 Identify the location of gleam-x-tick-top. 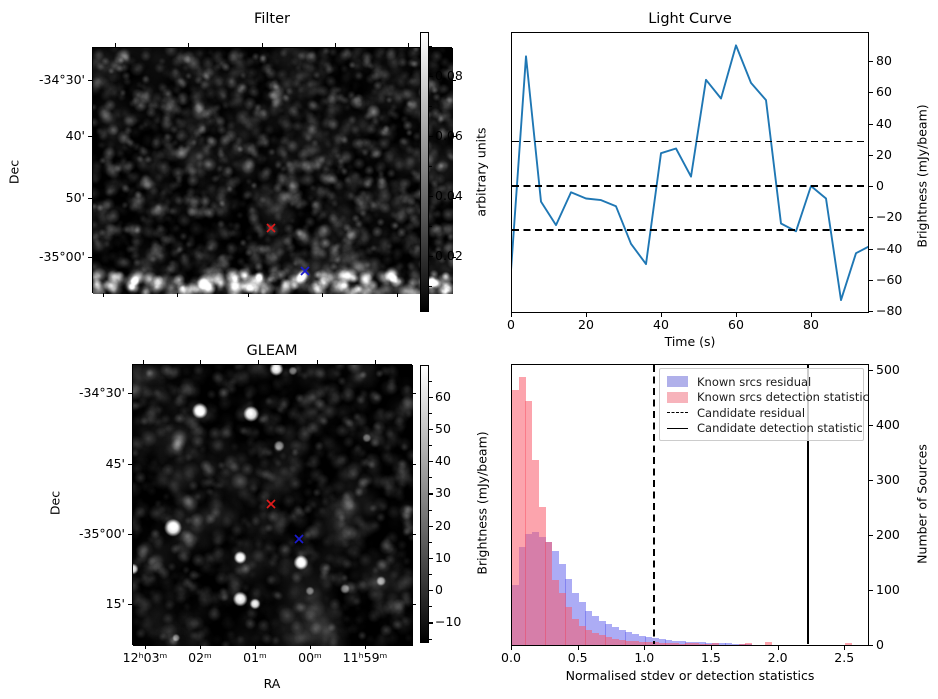
(144, 362).